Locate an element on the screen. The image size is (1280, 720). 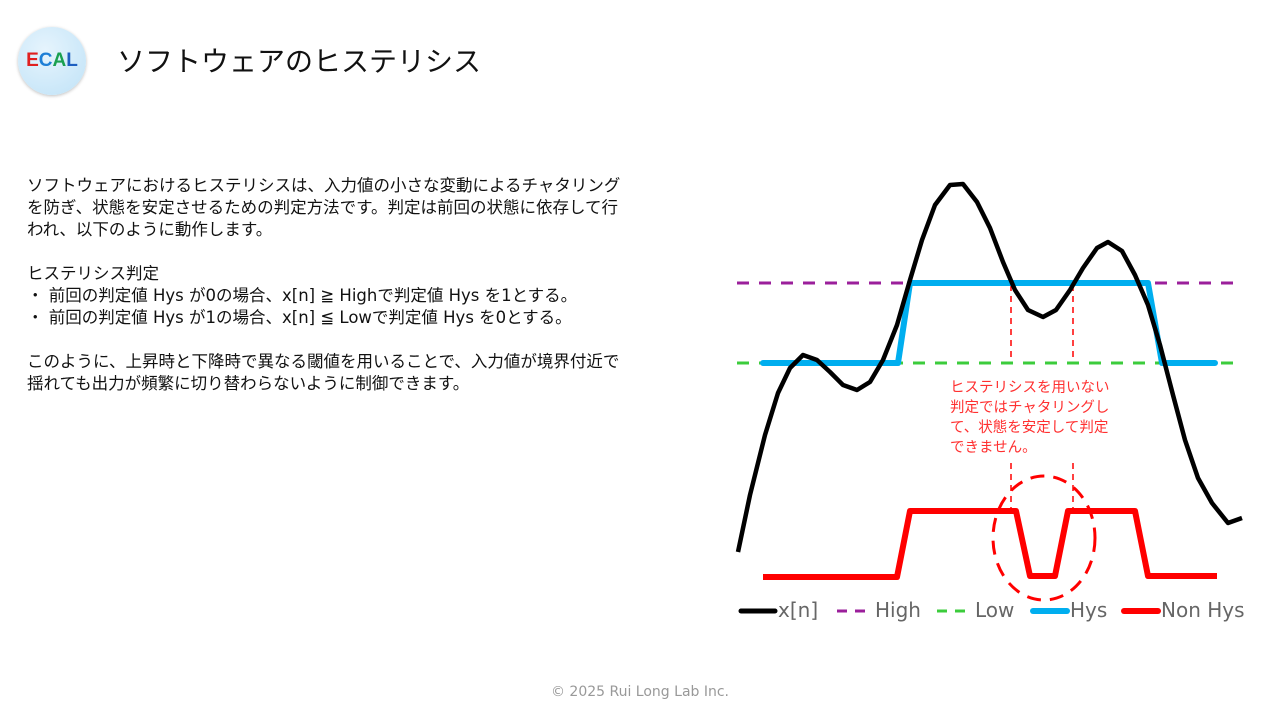
non-hys-output-line is located at coordinates (990, 544).